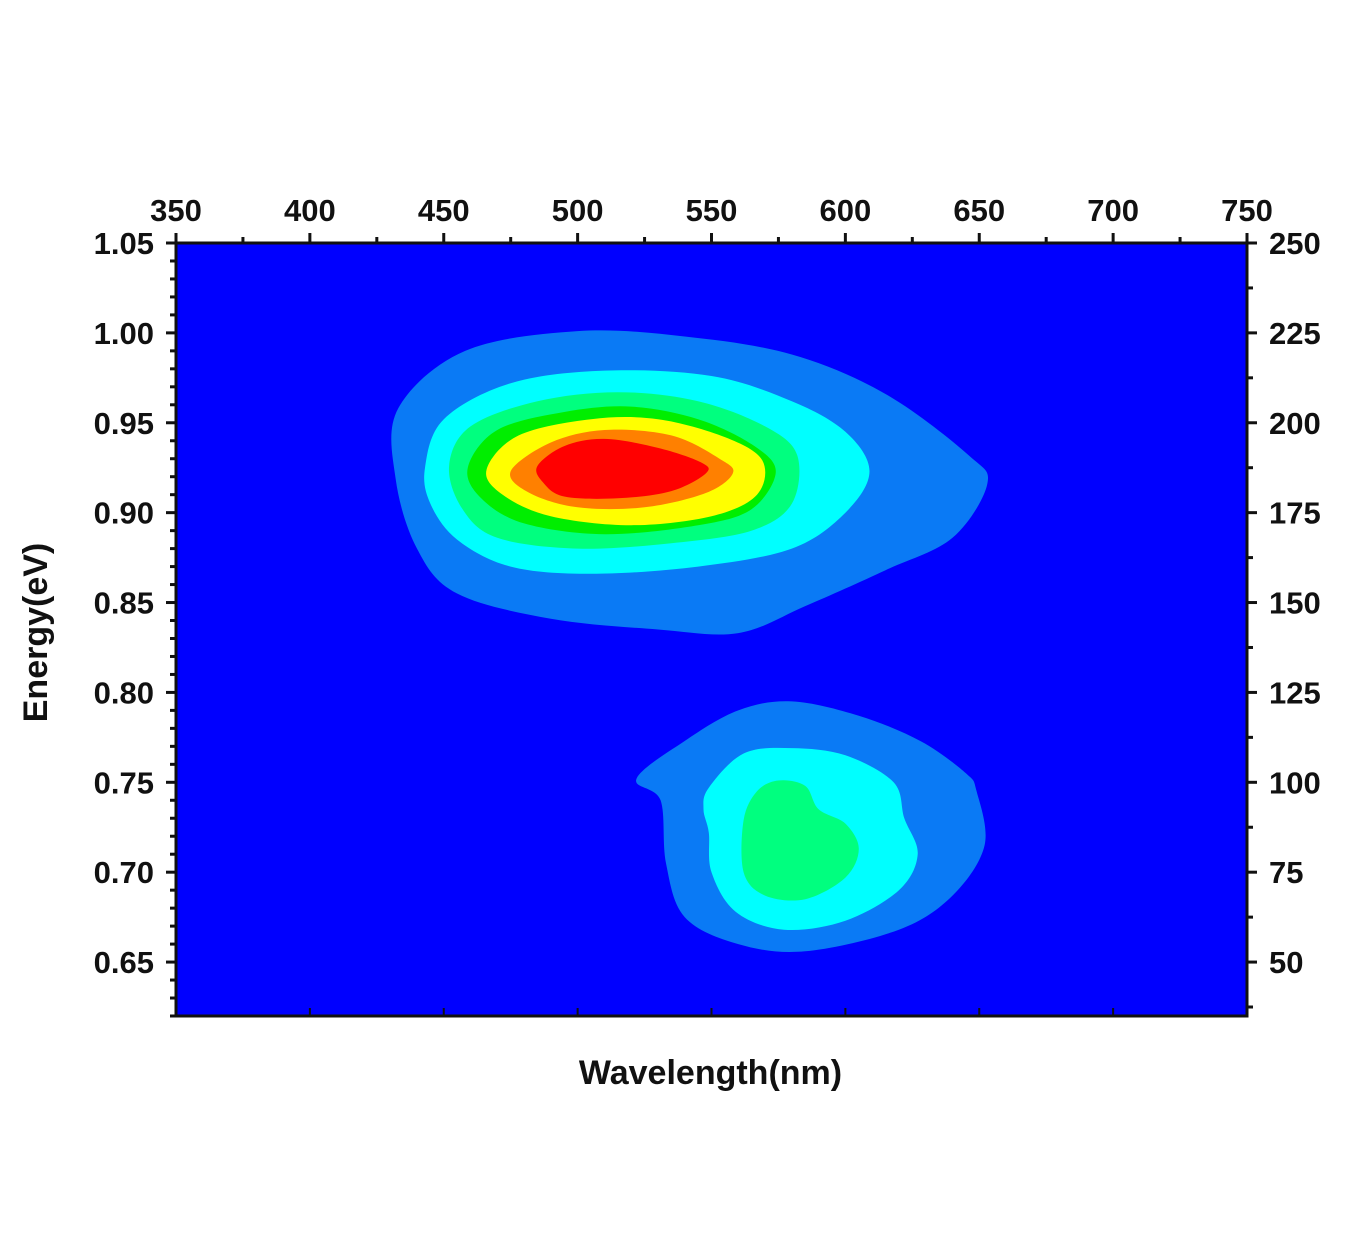 This screenshot has width=1358, height=1256. Describe the element at coordinates (124, 333) in the screenshot. I see `y-left-tick-label: 1.00` at that location.